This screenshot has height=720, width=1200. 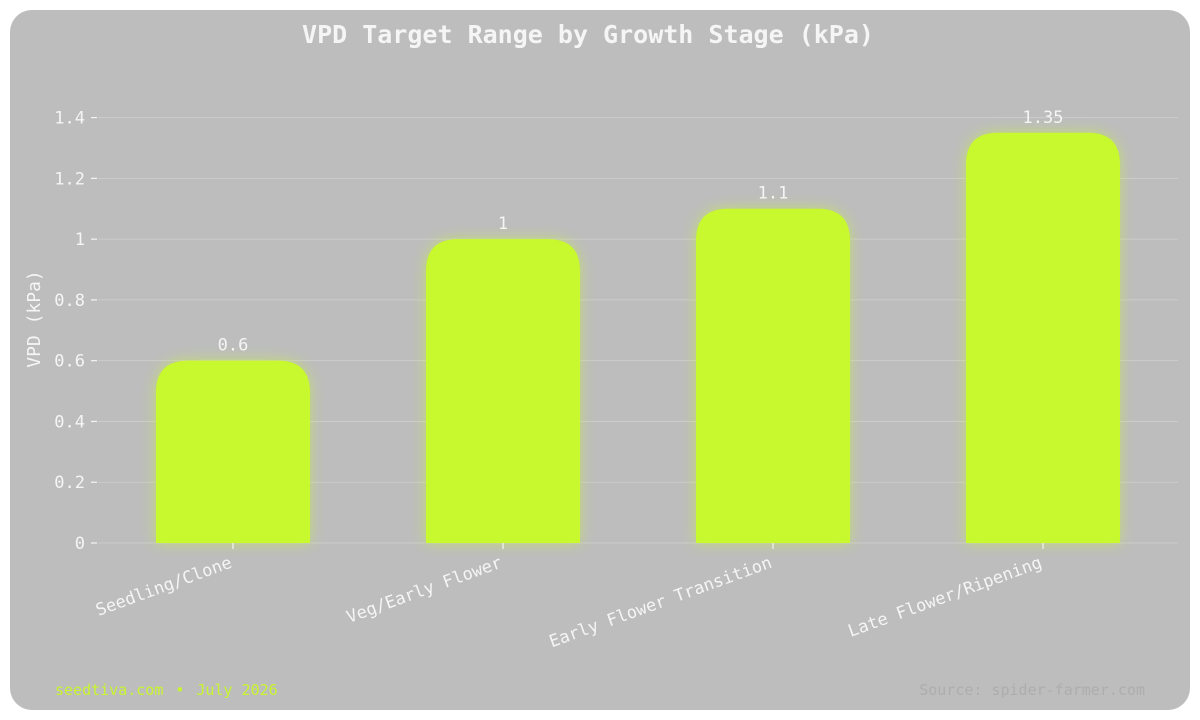 I want to click on footer-credit: seedtiva.com • July 2026, so click(x=166, y=690).